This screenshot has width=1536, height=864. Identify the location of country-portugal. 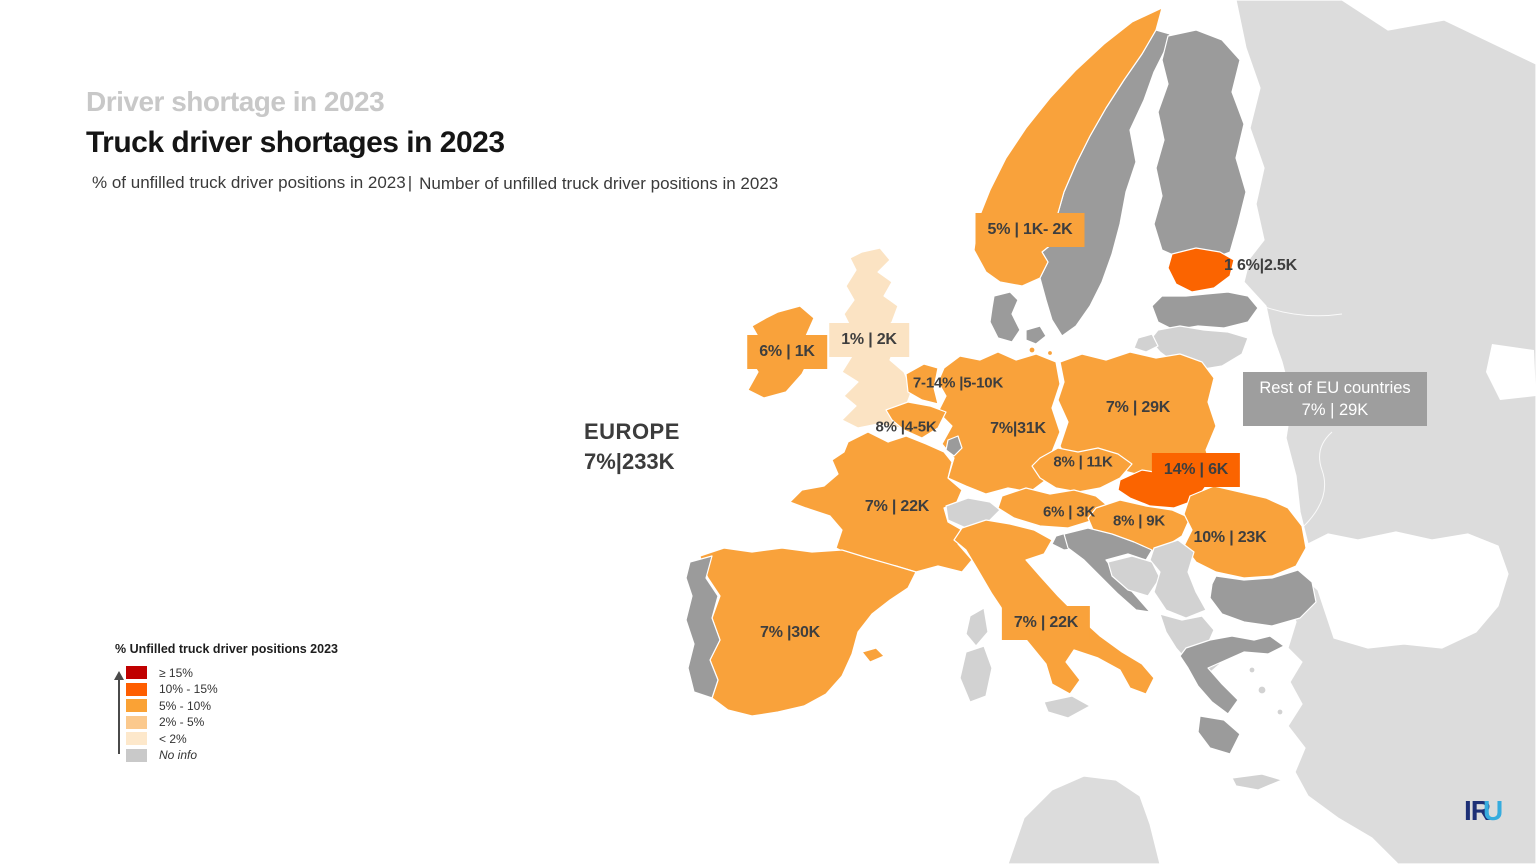
(703, 627).